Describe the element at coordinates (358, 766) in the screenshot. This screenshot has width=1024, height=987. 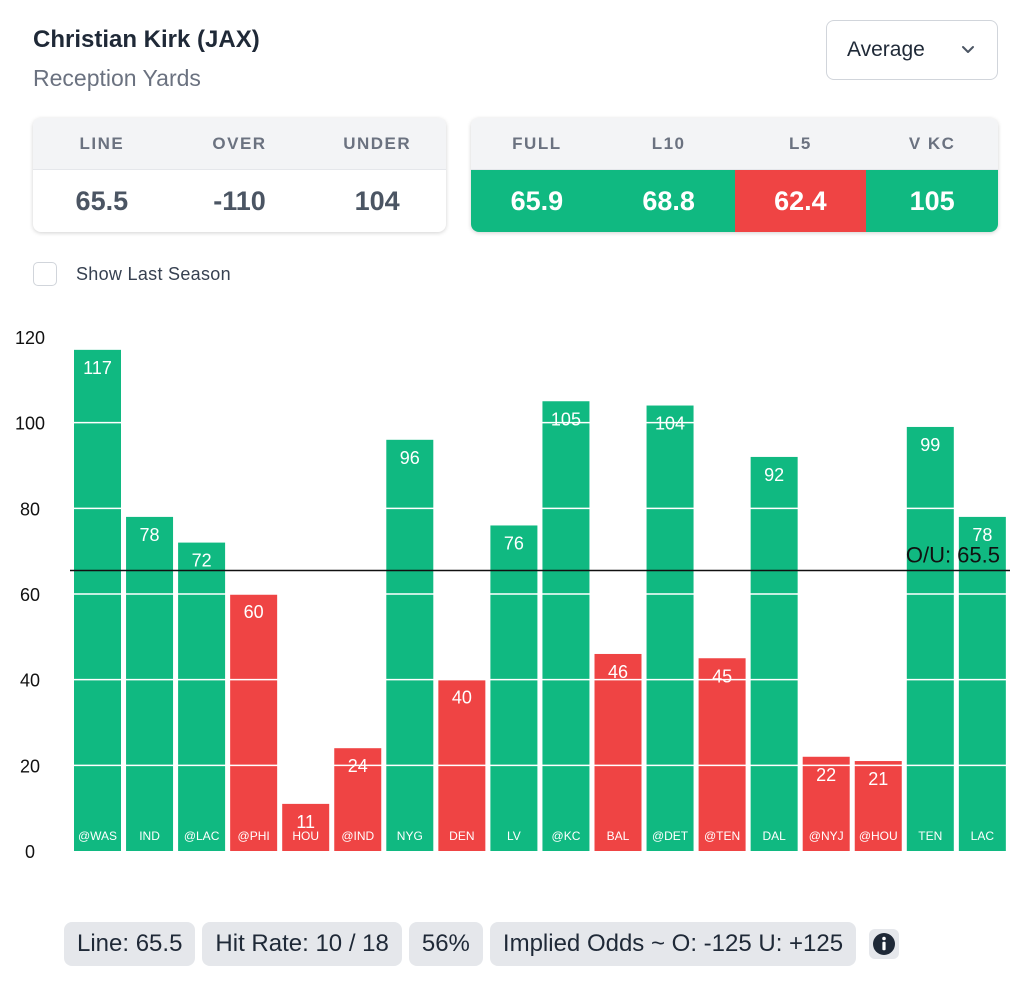
I see `bar-value-label: 24` at that location.